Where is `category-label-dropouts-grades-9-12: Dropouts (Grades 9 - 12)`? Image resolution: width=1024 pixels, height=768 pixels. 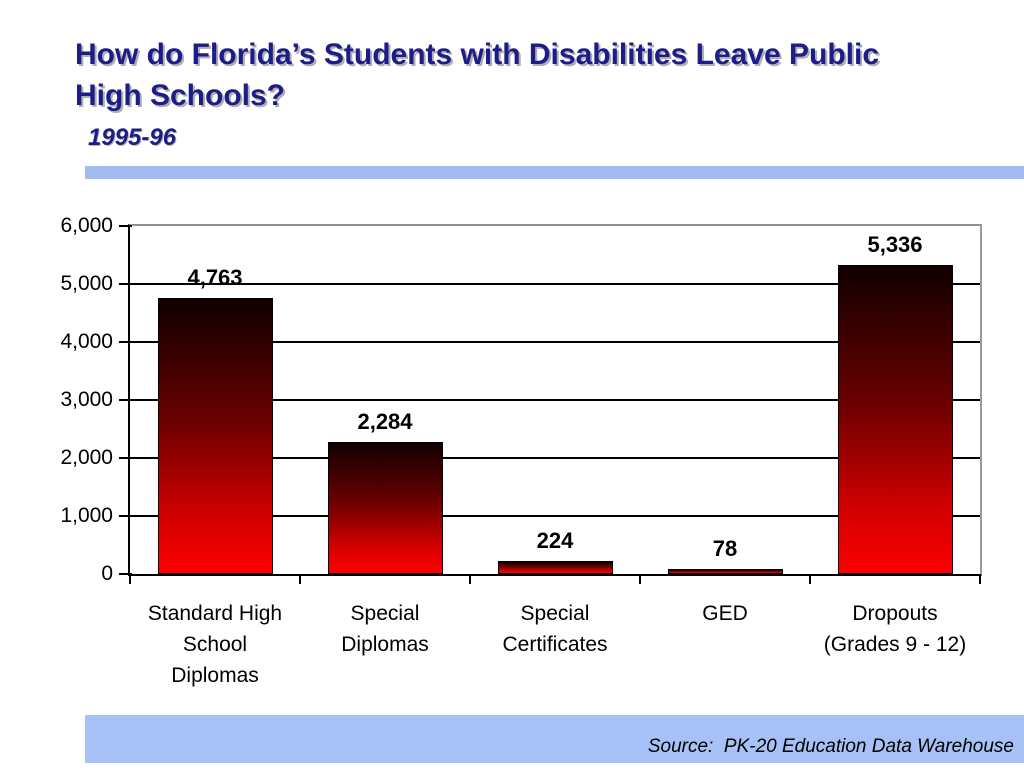 category-label-dropouts-grades-9-12: Dropouts (Grades 9 - 12) is located at coordinates (895, 629).